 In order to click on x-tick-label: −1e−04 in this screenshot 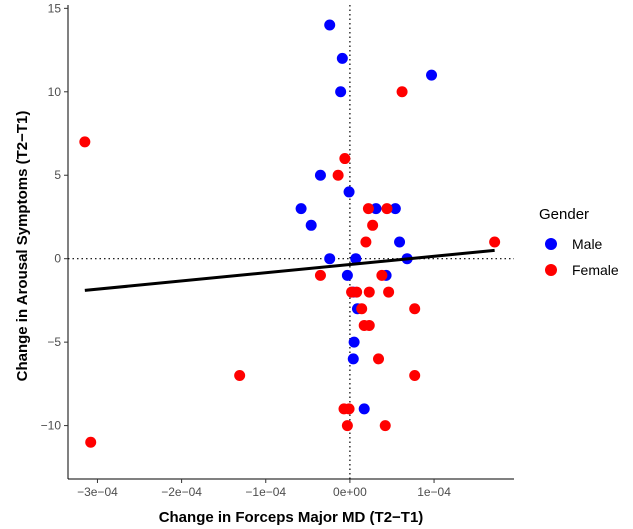, I will do `click(265, 492)`.